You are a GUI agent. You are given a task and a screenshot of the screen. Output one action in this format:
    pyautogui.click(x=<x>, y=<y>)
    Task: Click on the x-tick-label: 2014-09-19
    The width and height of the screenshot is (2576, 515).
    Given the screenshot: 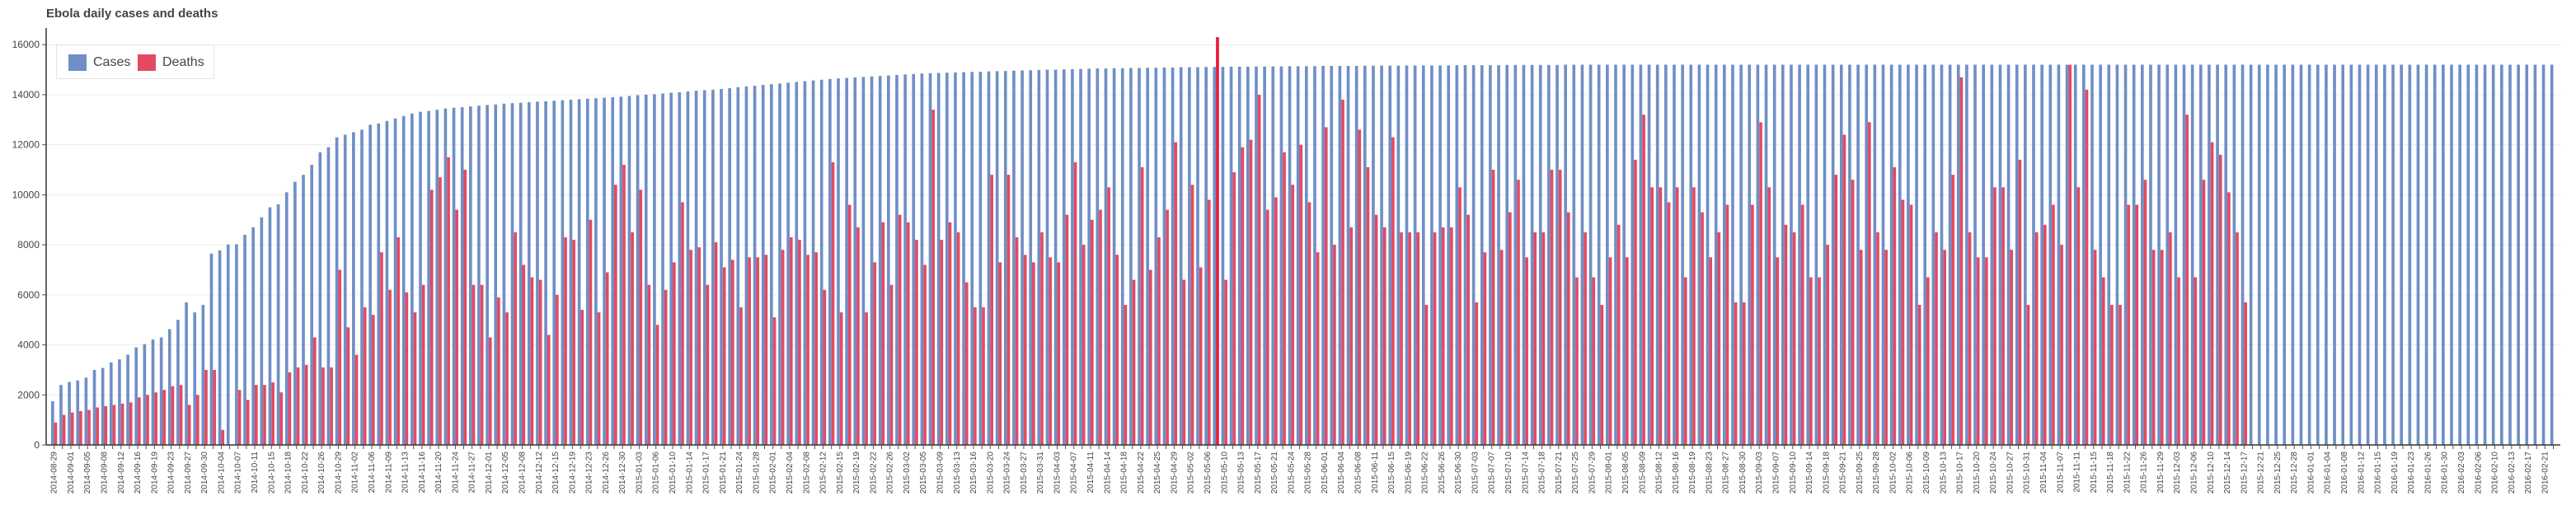 What is the action you would take?
    pyautogui.click(x=154, y=473)
    